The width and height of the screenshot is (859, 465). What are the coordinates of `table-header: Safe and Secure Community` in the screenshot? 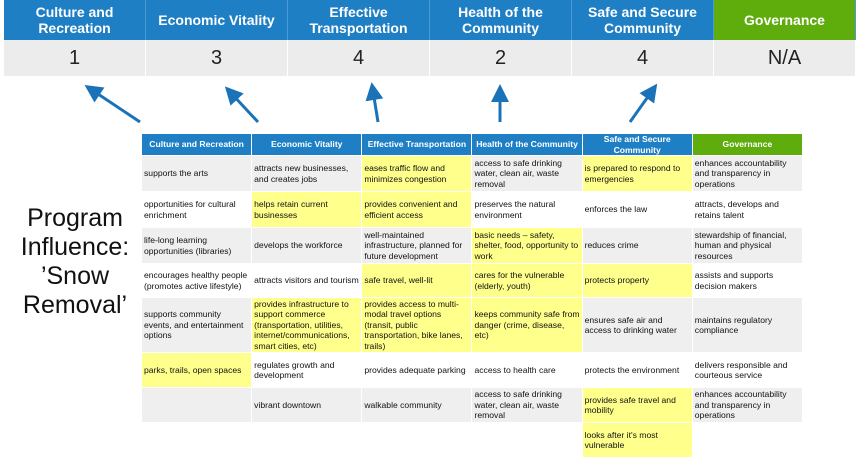 It's located at (637, 144).